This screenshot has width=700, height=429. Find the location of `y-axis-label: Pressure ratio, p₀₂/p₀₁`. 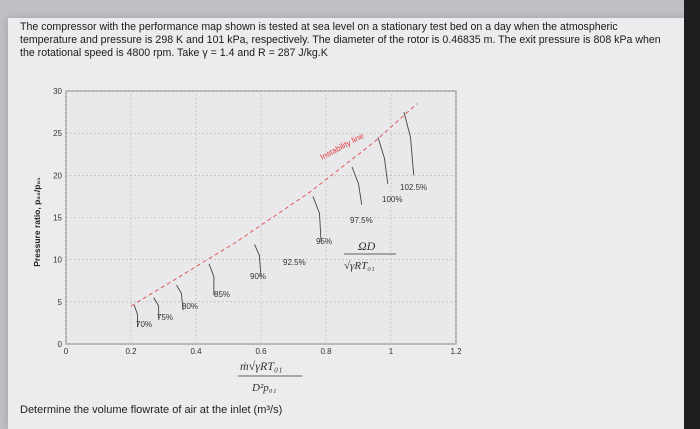

y-axis-label: Pressure ratio, p₀₂/p₀₁ is located at coordinates (37, 222).